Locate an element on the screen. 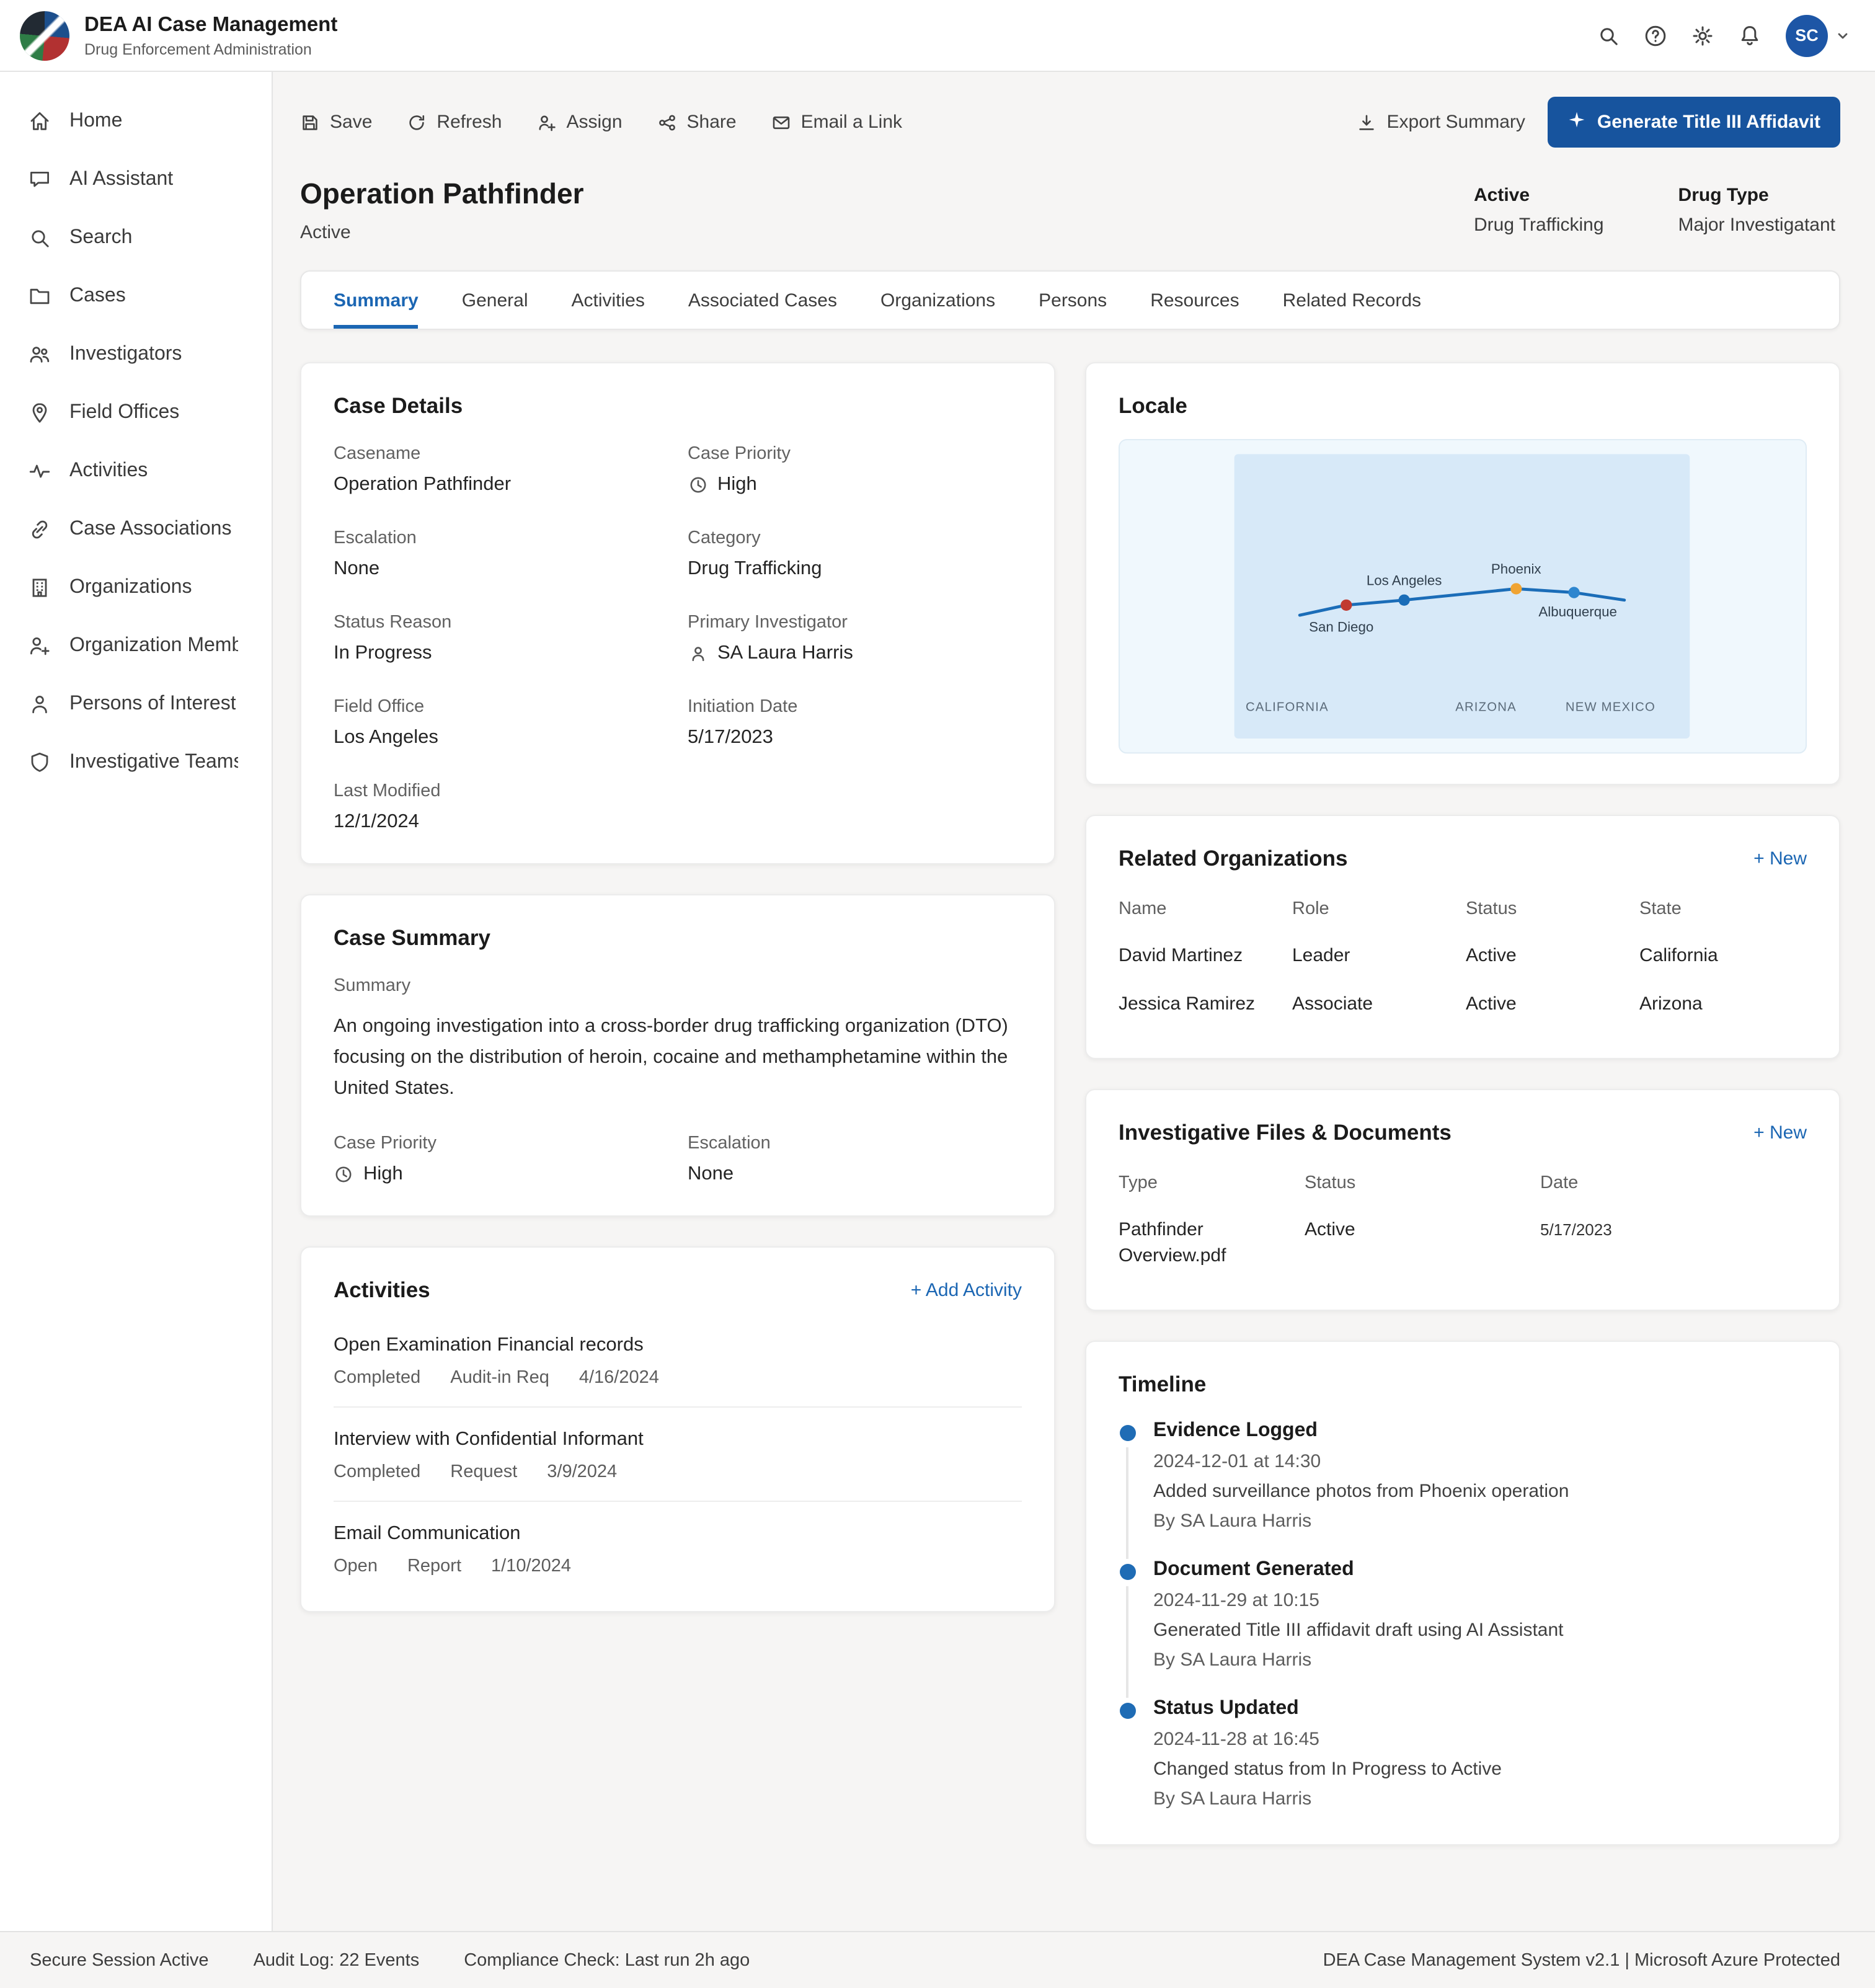 Image resolution: width=1875 pixels, height=1988 pixels. field-value: Los Angeles is located at coordinates (386, 737).